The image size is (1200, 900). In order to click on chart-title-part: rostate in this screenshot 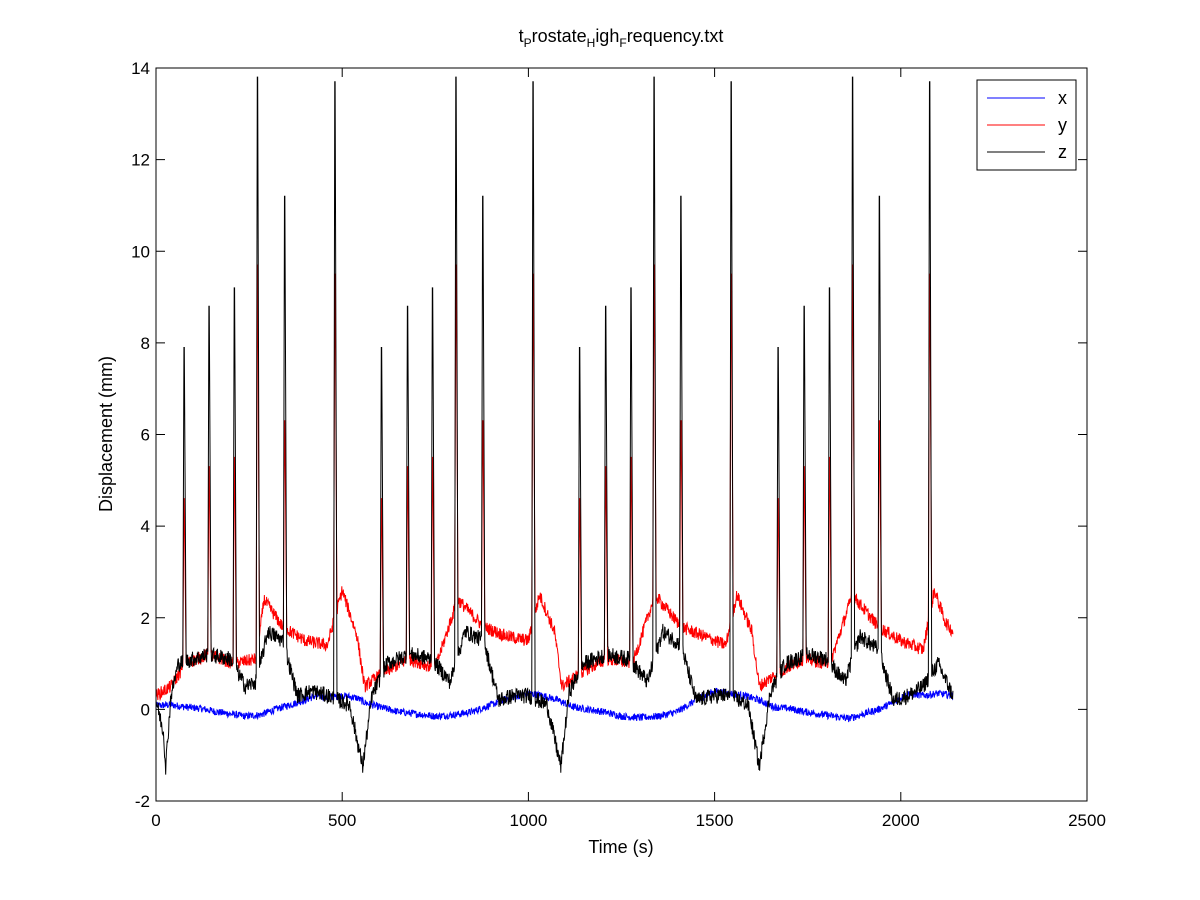, I will do `click(559, 36)`.